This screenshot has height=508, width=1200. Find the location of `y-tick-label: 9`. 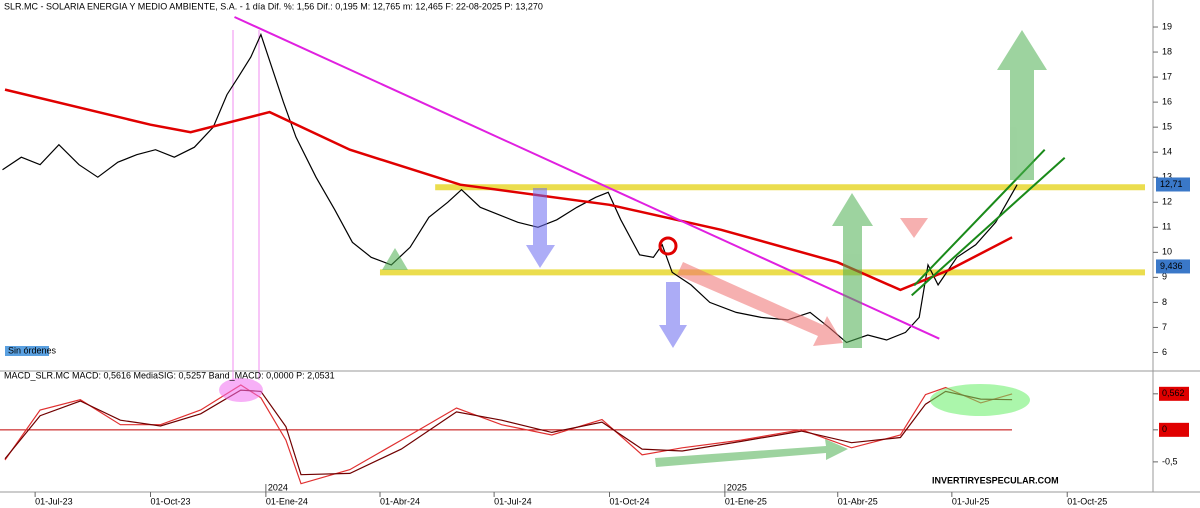

y-tick-label: 9 is located at coordinates (1164, 277).